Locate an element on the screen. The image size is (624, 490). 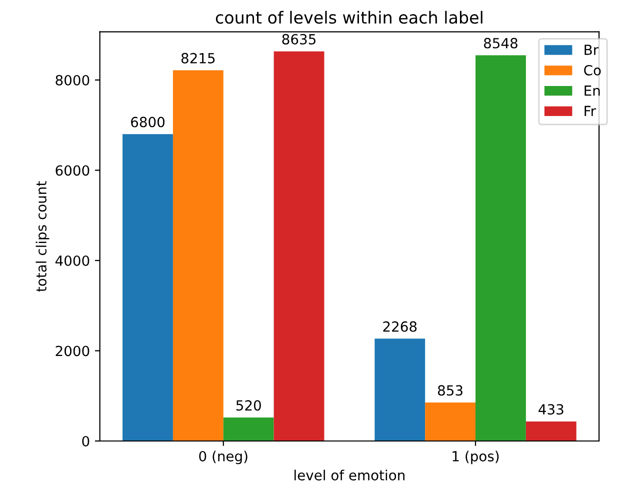
data-label: 6800 is located at coordinates (147, 122).